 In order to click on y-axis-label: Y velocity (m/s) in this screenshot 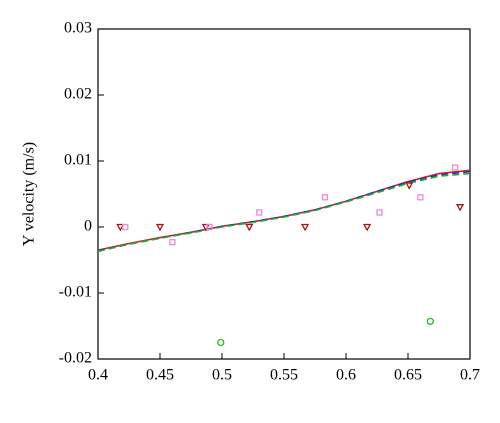, I will do `click(29, 194)`.